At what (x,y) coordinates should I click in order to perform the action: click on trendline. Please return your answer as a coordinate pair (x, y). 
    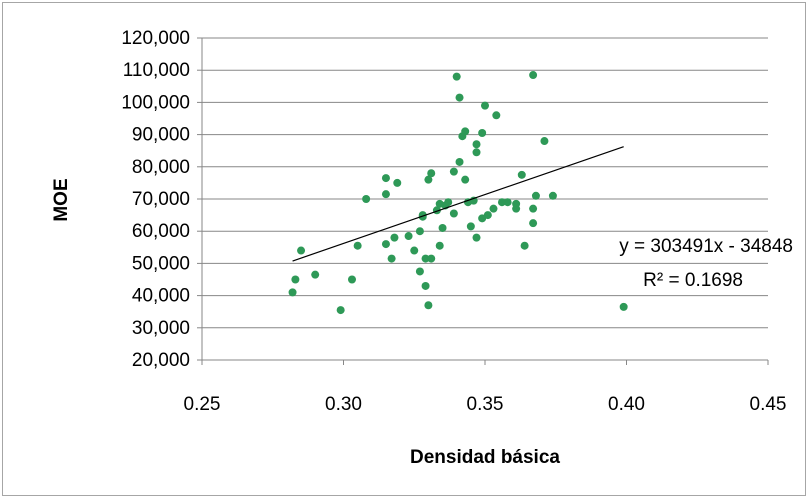
    Looking at the image, I should click on (458, 204).